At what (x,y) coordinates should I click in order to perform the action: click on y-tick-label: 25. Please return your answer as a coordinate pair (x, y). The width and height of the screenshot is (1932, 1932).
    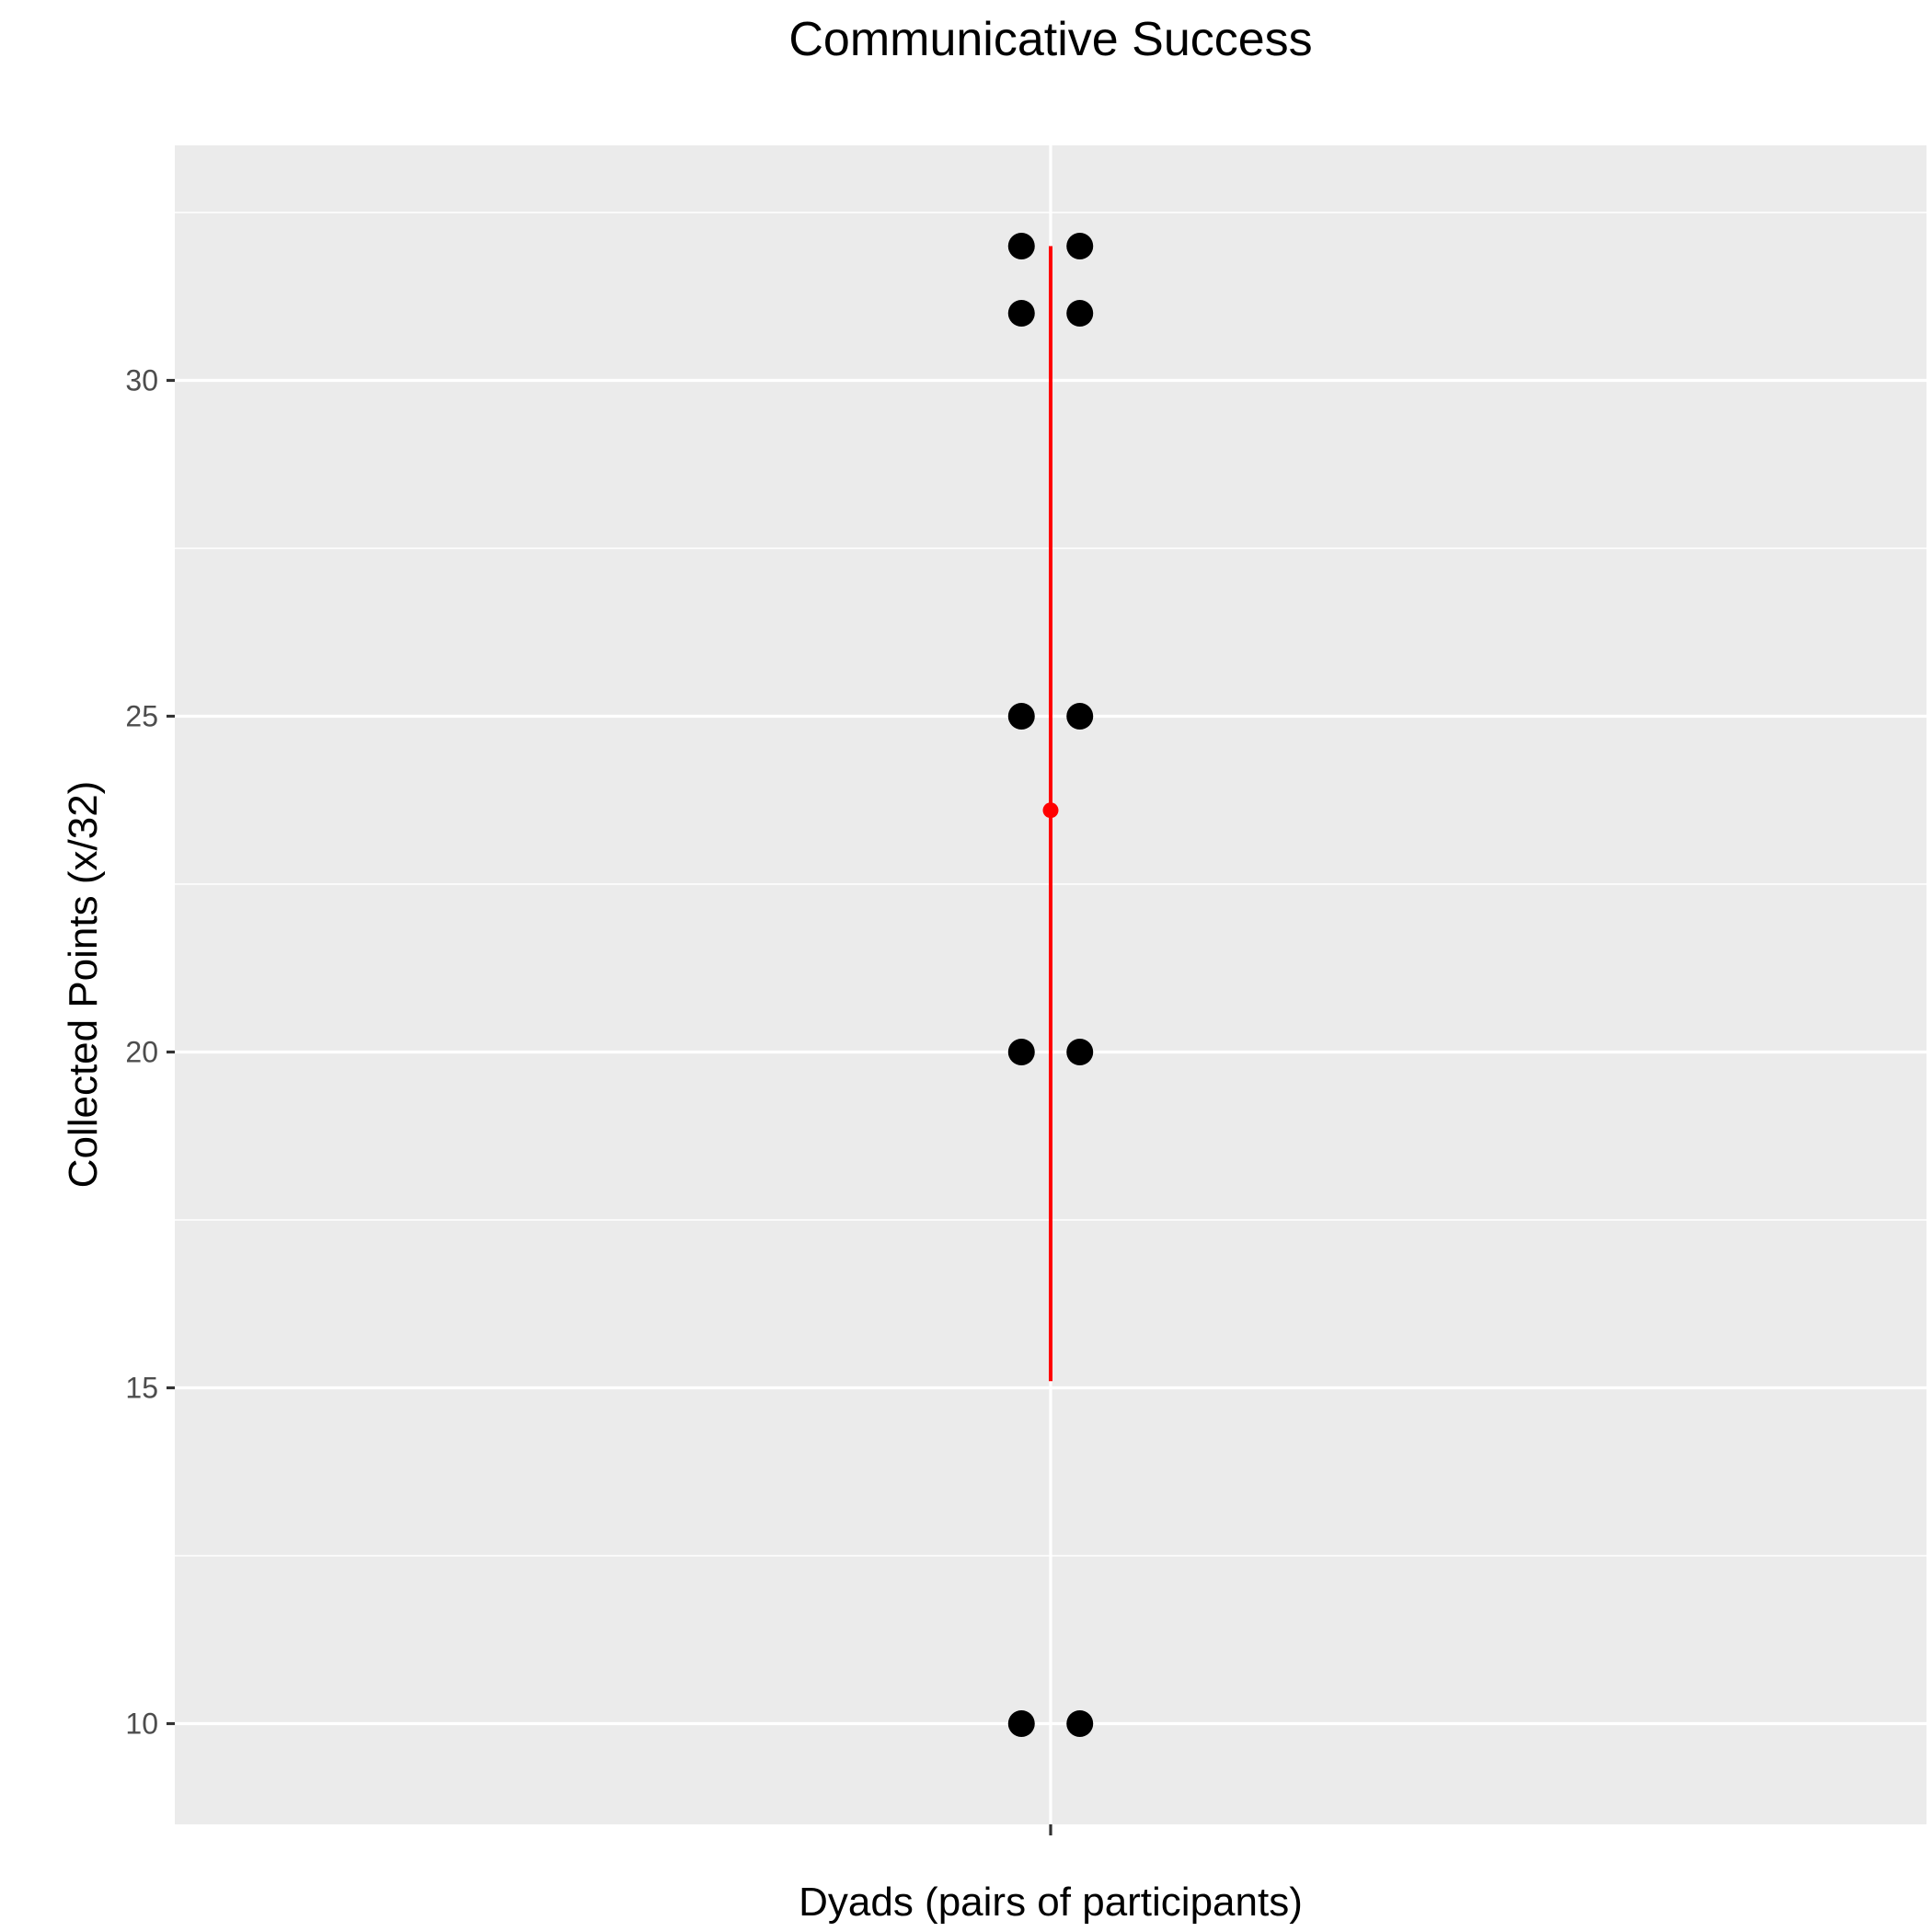
    Looking at the image, I should click on (141, 716).